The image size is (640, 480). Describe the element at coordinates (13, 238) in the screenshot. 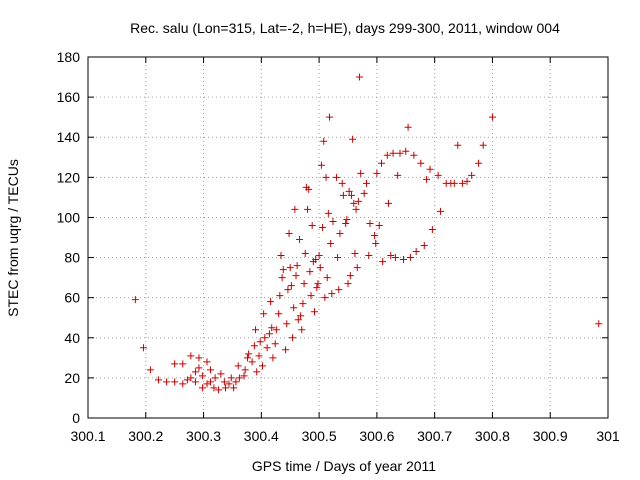

I see `y-axis-label: STEC from uqrg / TECUs` at that location.